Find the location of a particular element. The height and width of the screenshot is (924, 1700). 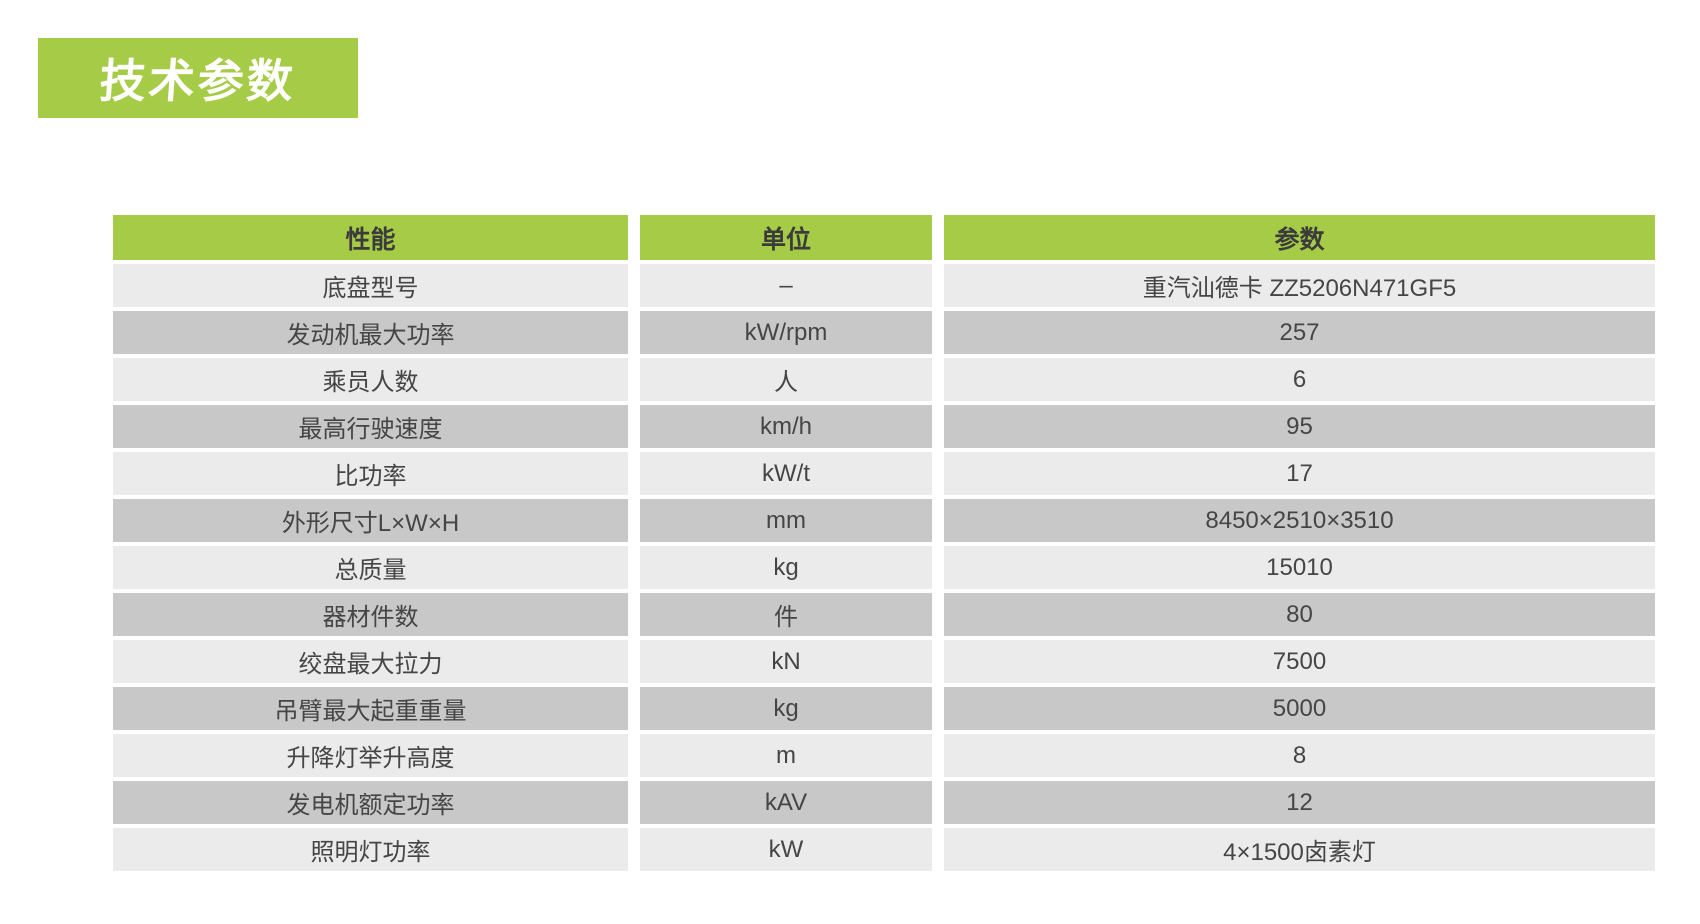

table-row: 总质量 kg 15010 is located at coordinates (884, 567).